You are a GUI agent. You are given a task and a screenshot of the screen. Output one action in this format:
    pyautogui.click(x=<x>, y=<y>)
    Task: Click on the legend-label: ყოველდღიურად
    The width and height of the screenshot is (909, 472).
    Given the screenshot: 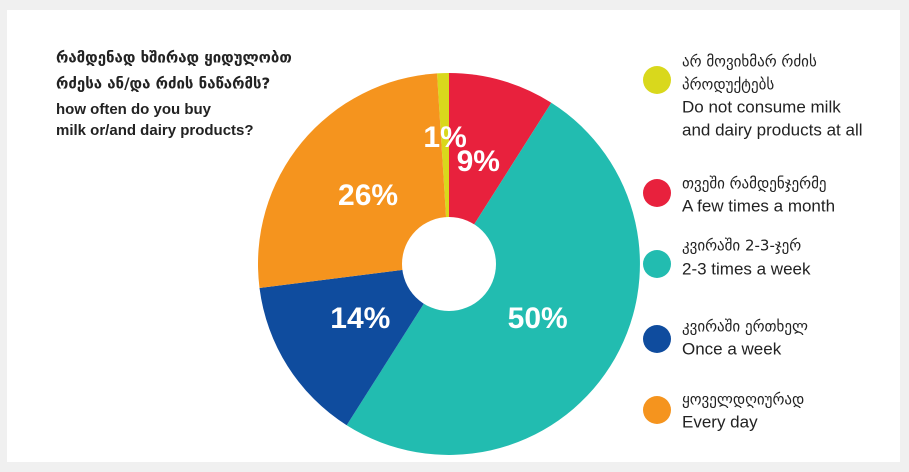 What is the action you would take?
    pyautogui.click(x=743, y=400)
    